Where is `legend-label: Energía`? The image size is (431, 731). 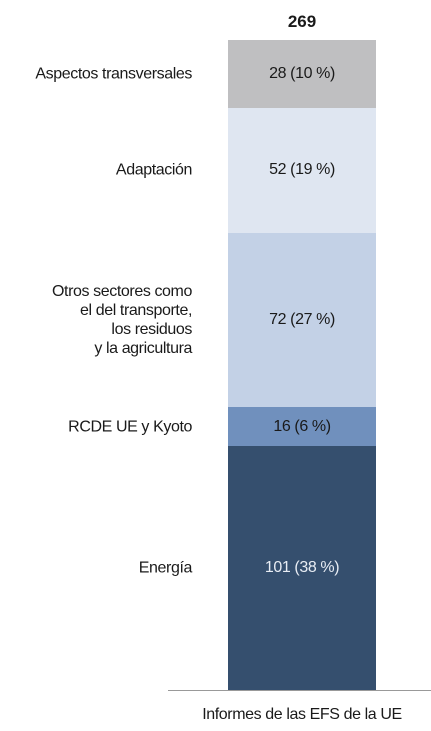 legend-label: Energía is located at coordinates (165, 568).